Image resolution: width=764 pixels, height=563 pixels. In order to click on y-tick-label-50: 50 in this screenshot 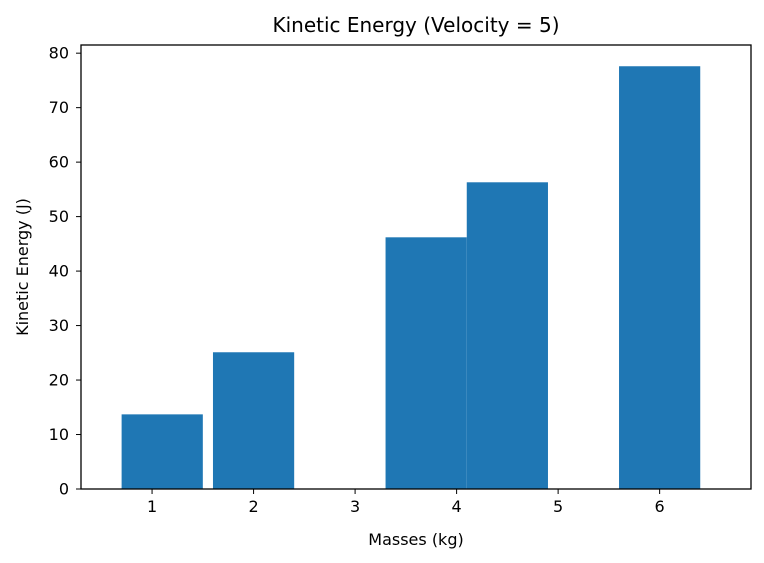, I will do `click(59, 216)`.